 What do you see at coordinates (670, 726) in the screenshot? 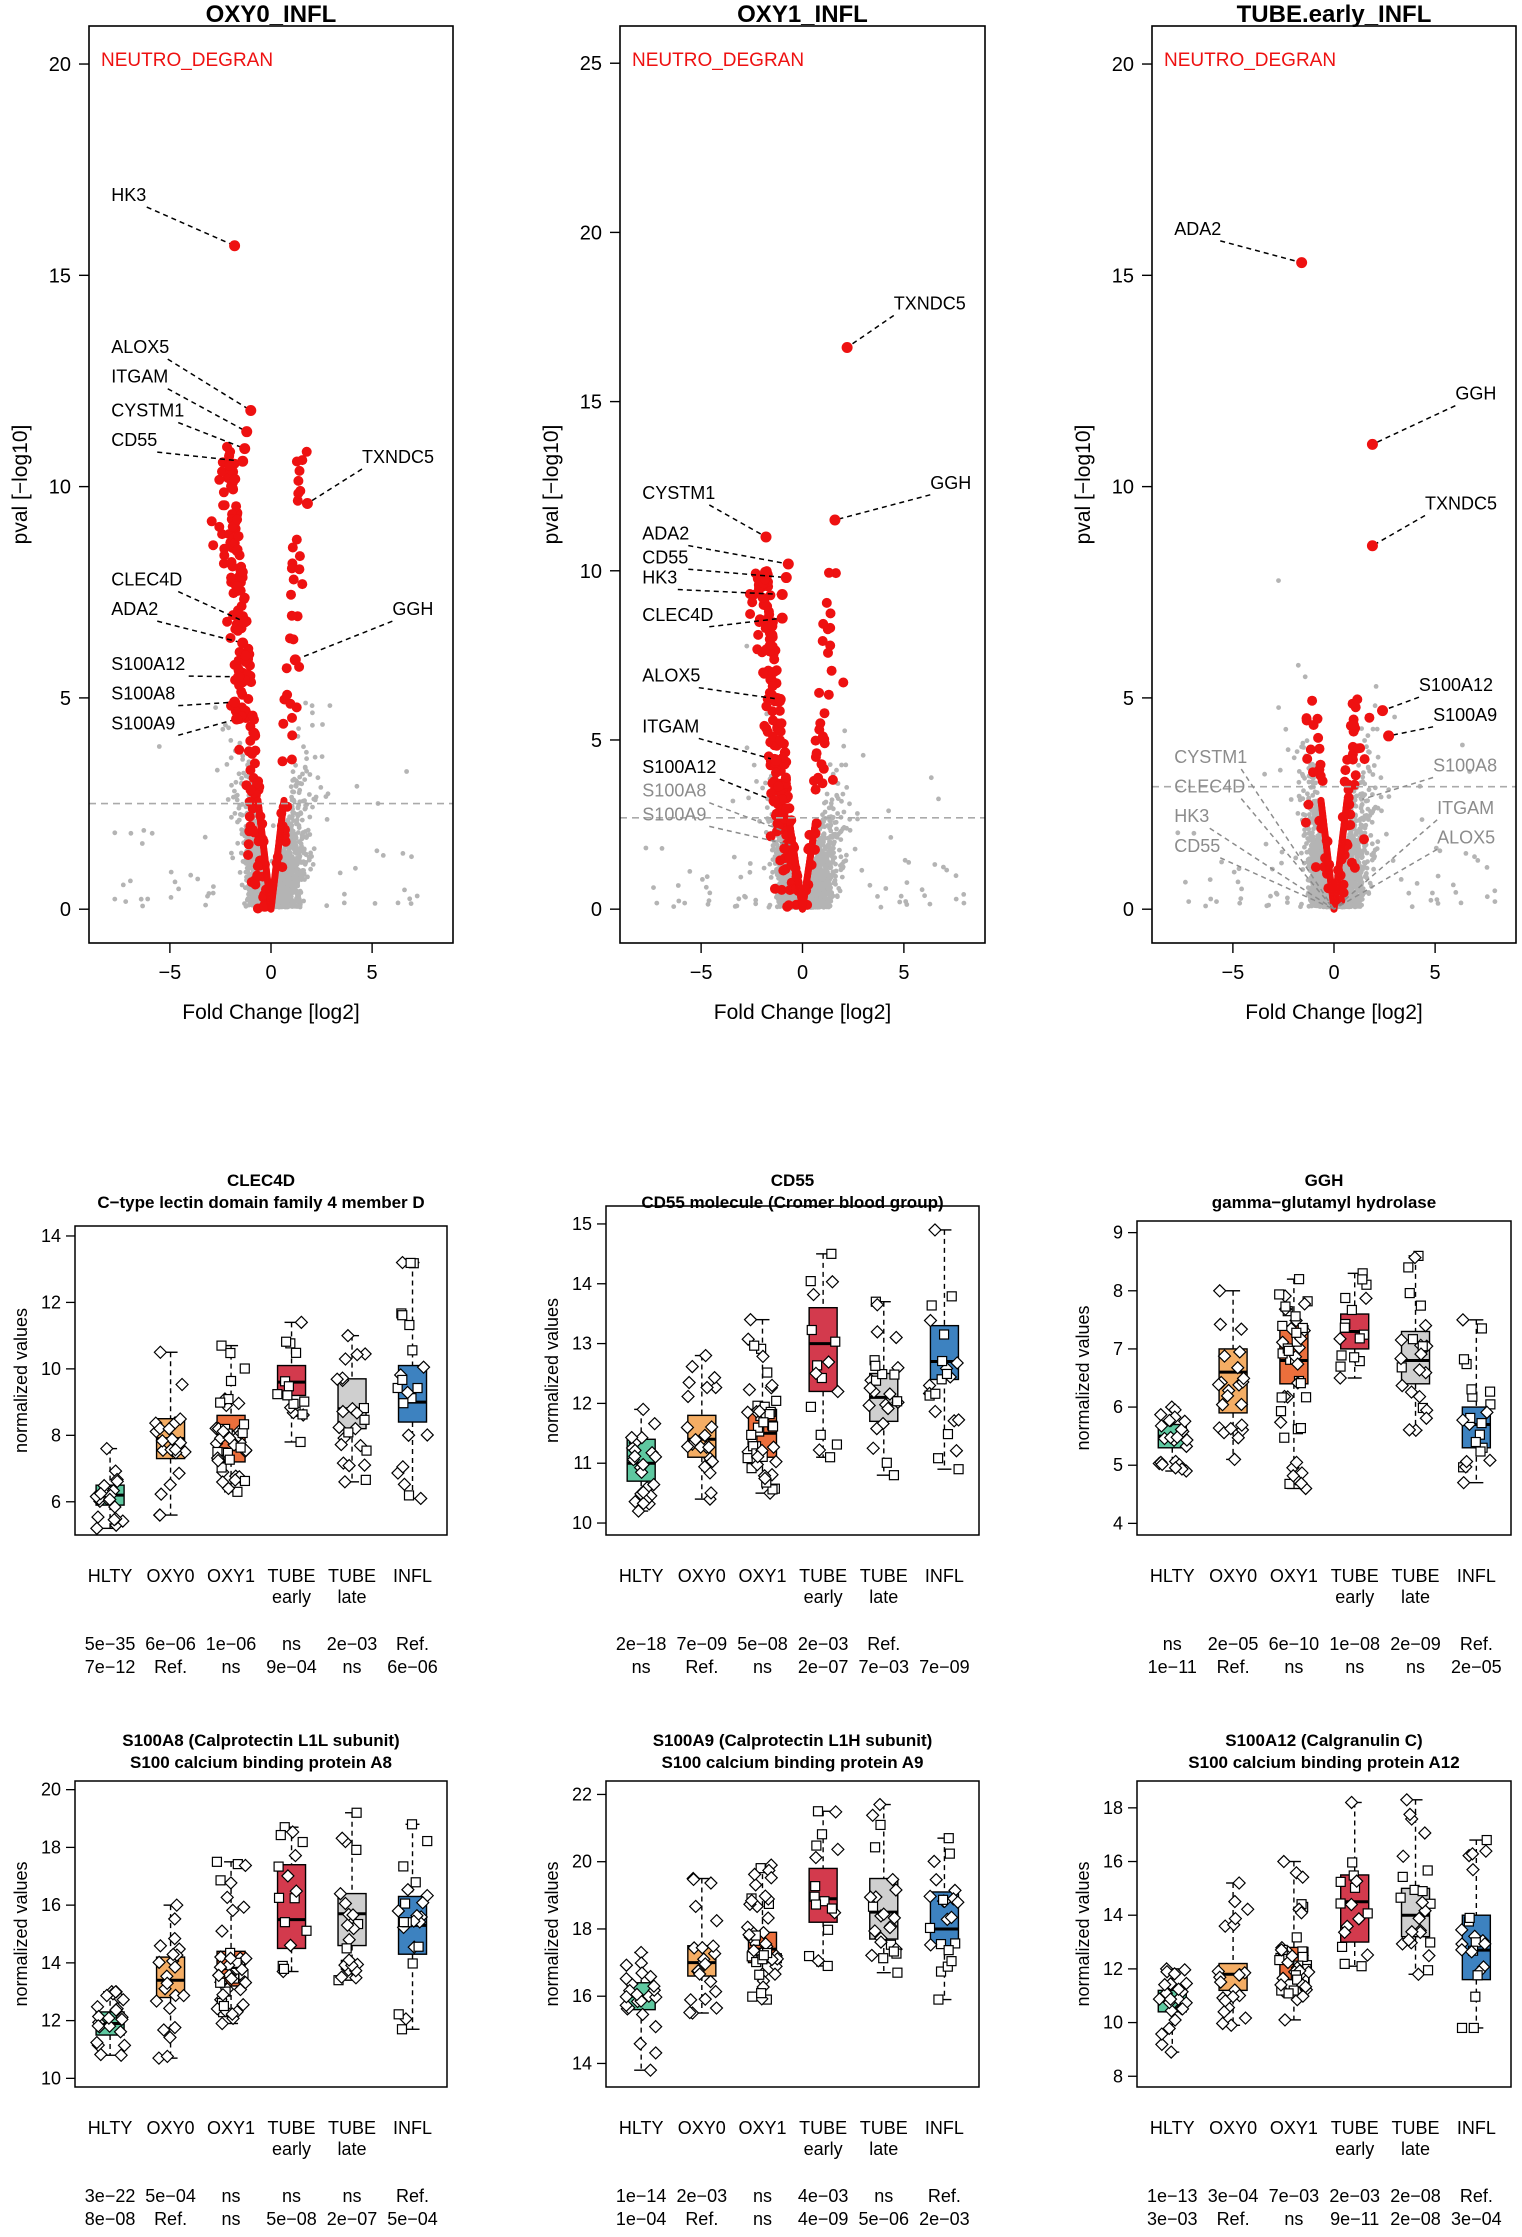
I see `gene-label: ITGAM` at bounding box center [670, 726].